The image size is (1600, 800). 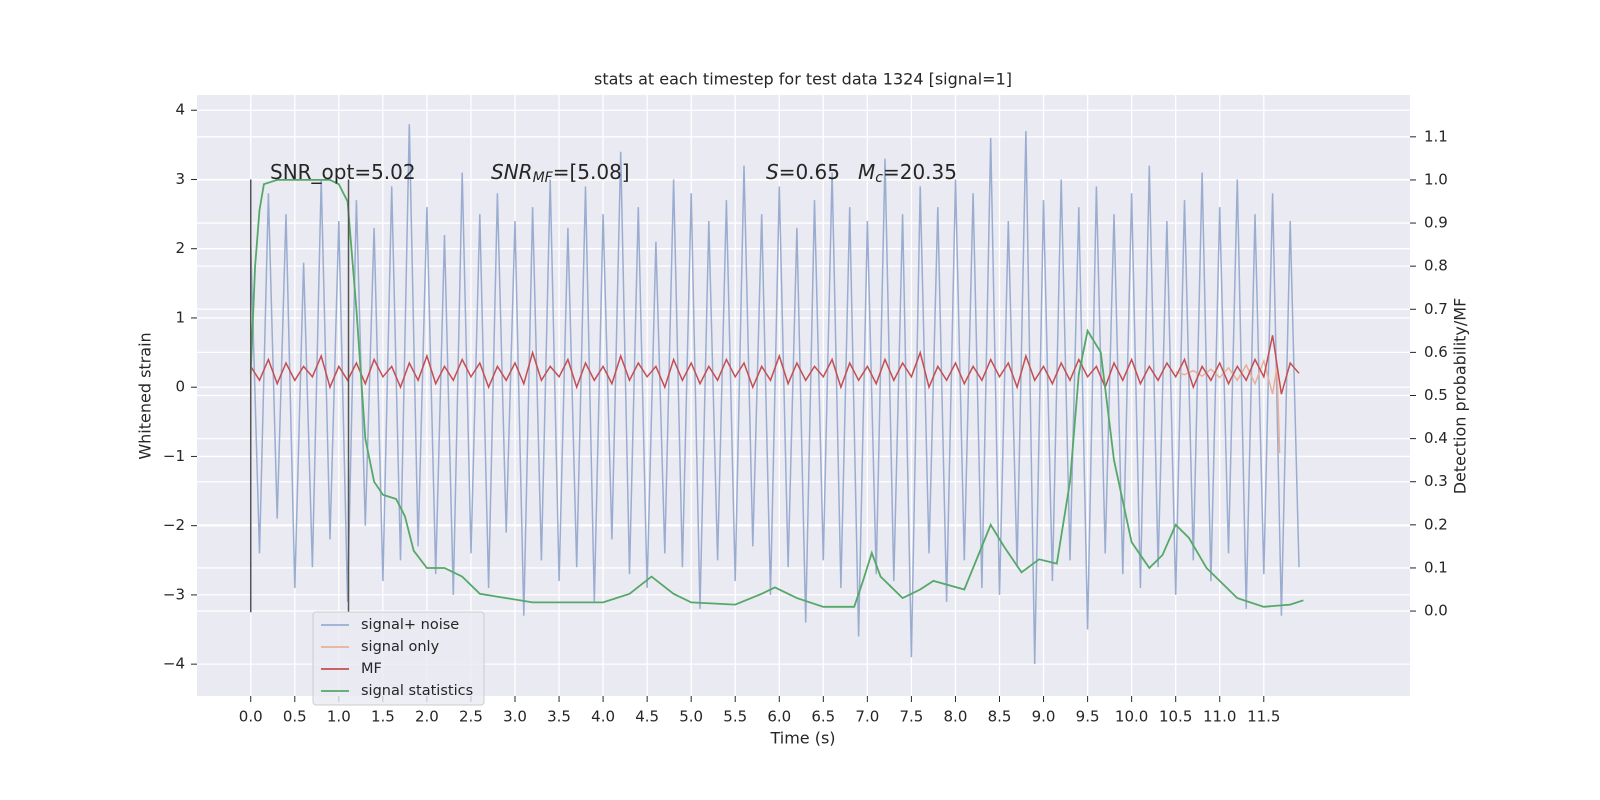 I want to click on y2-tick-label: 0.2, so click(x=1436, y=524).